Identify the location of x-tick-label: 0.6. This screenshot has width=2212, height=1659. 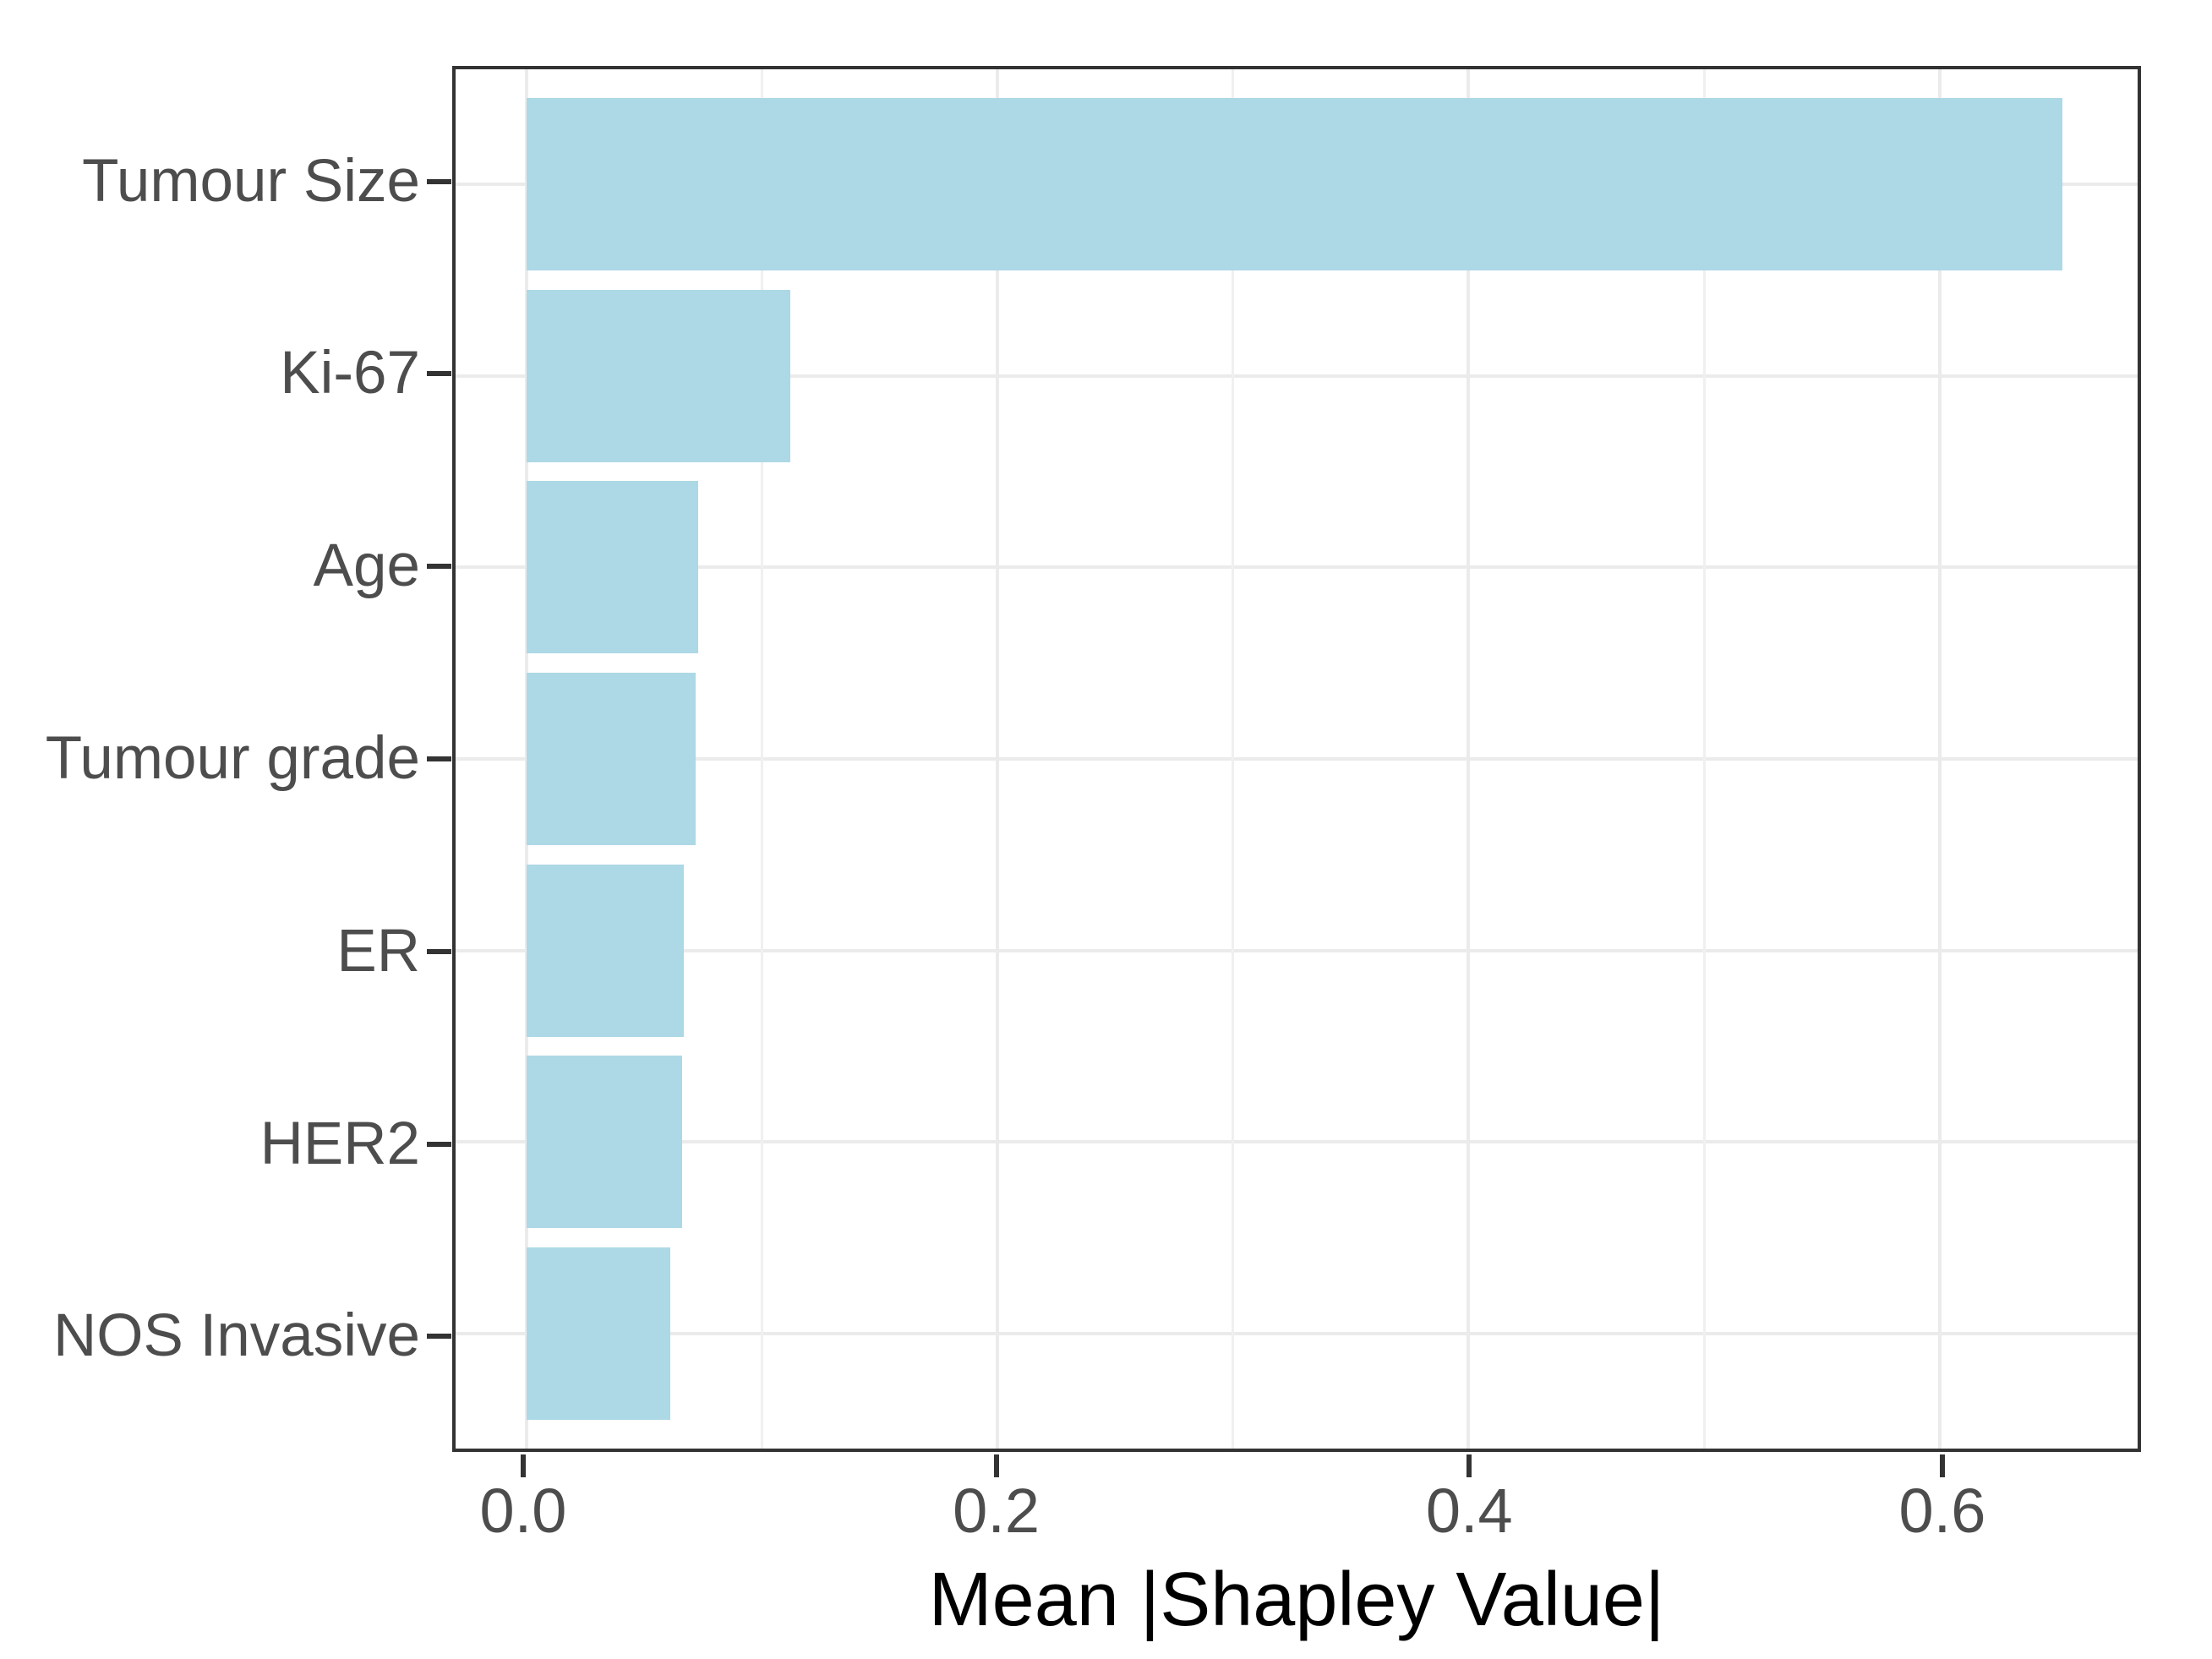
(1942, 1511).